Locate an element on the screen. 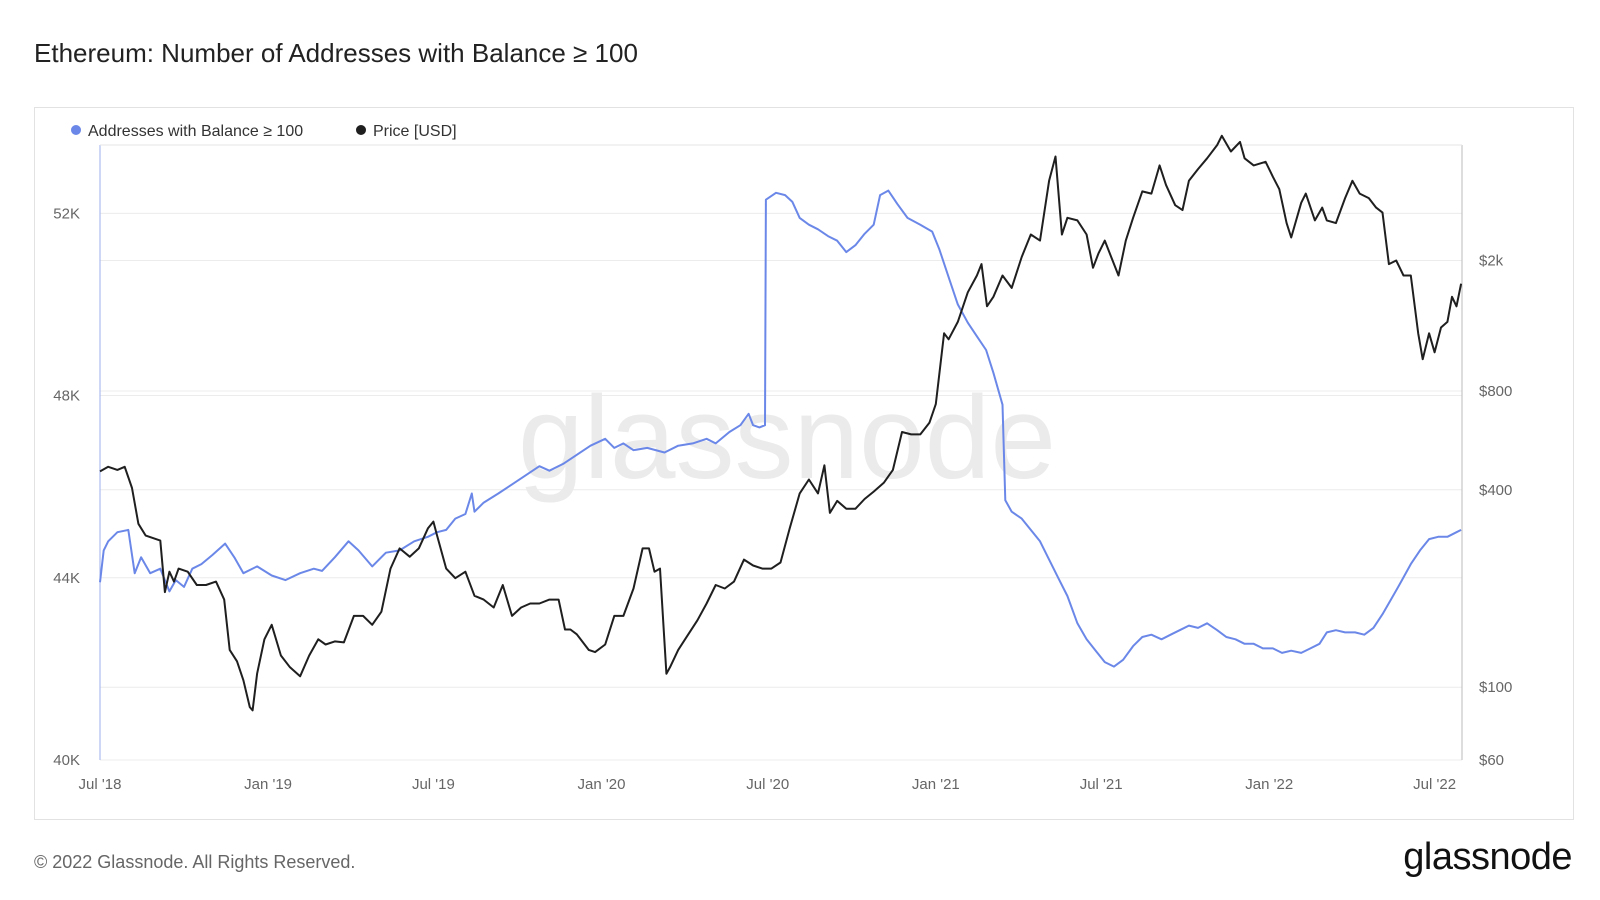 Image resolution: width=1600 pixels, height=900 pixels. y-right-tick-label: $400 is located at coordinates (1495, 490).